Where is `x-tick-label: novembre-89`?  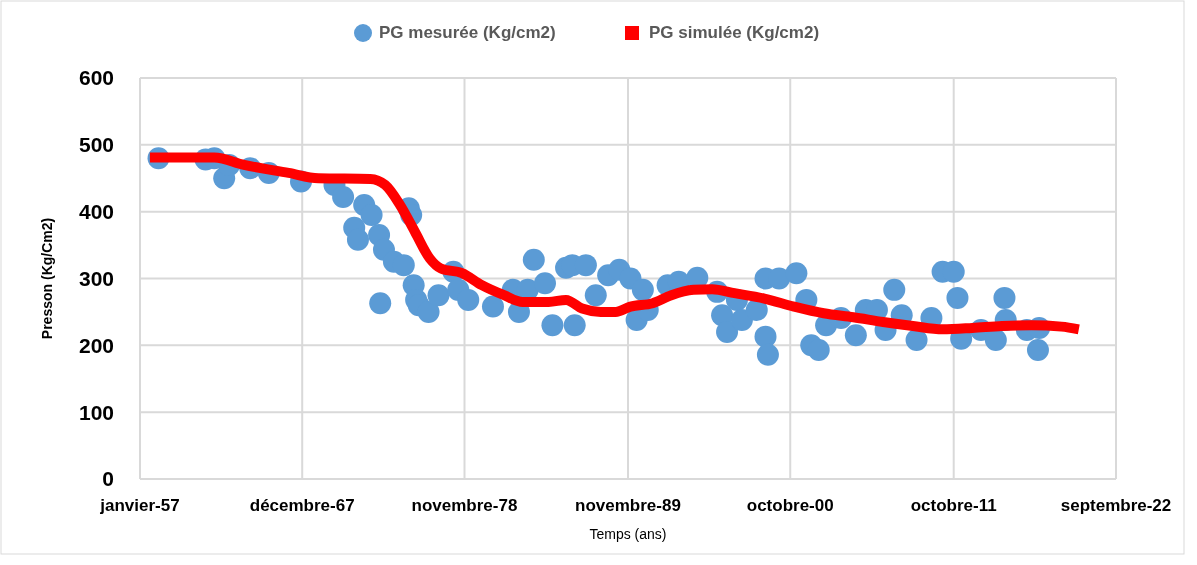 x-tick-label: novembre-89 is located at coordinates (628, 505).